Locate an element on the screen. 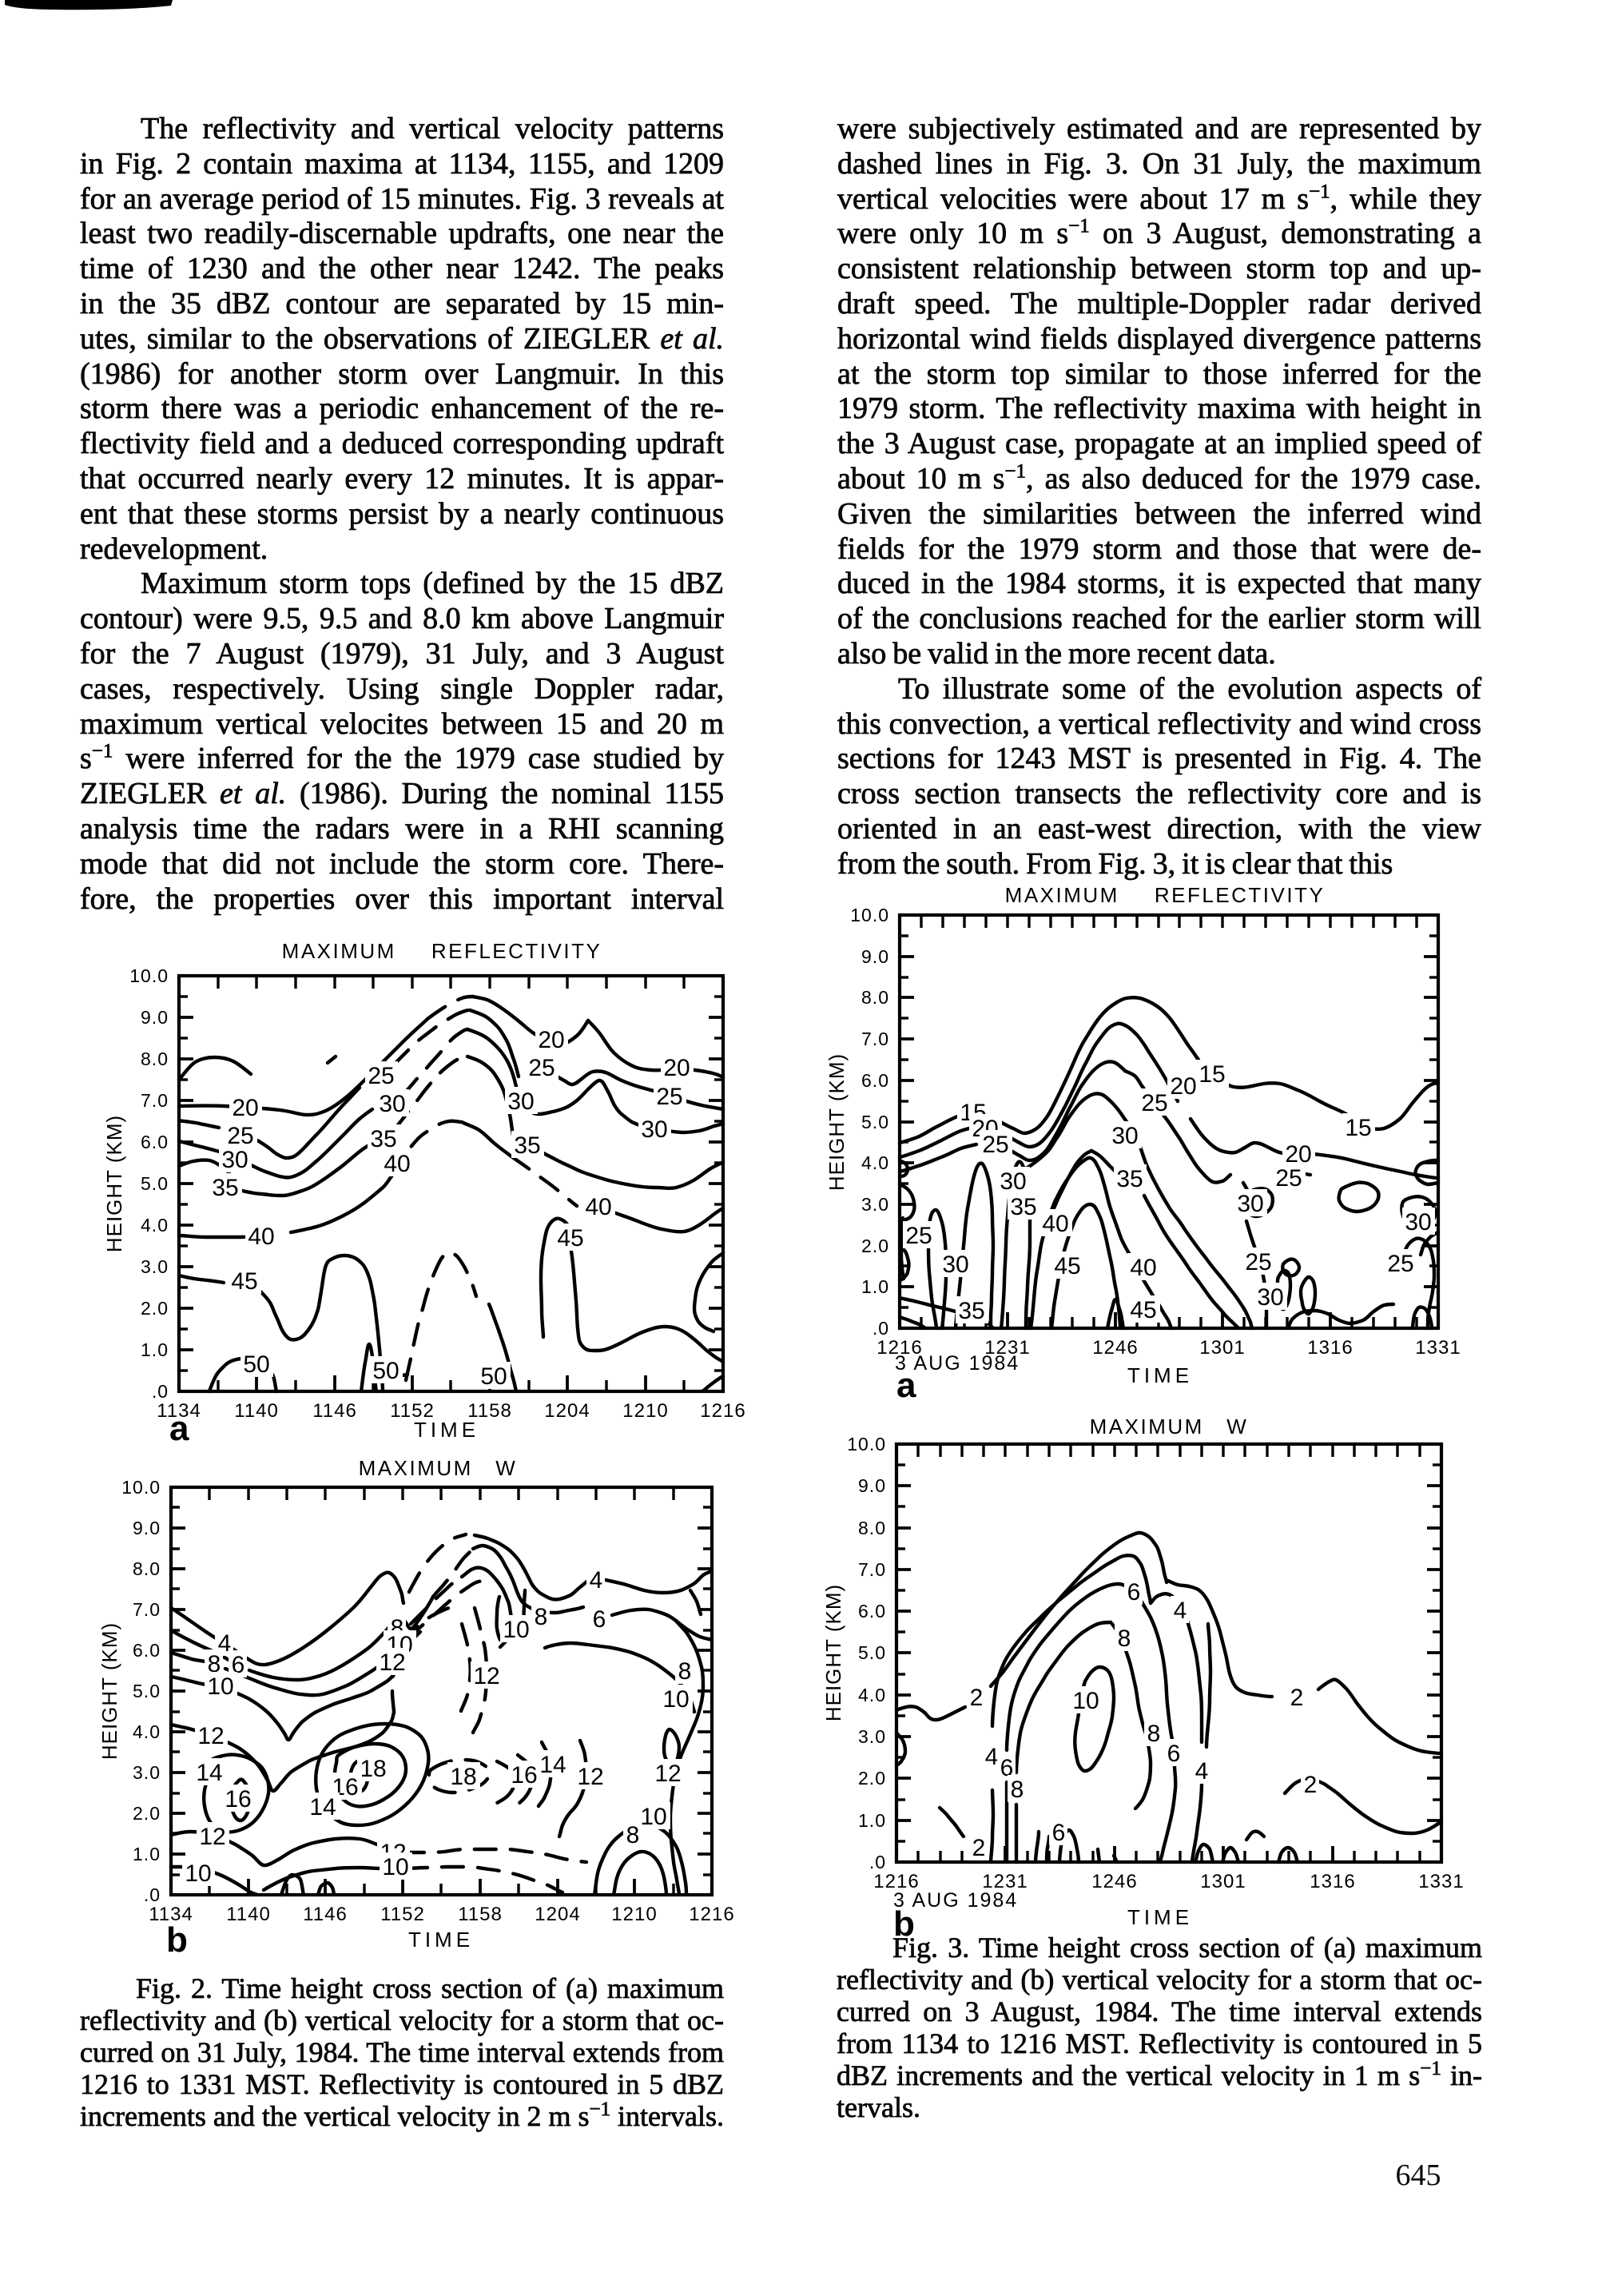 This screenshot has width=1598, height=2296. svg-text: 3 AUG 1984 is located at coordinates (955, 1900).